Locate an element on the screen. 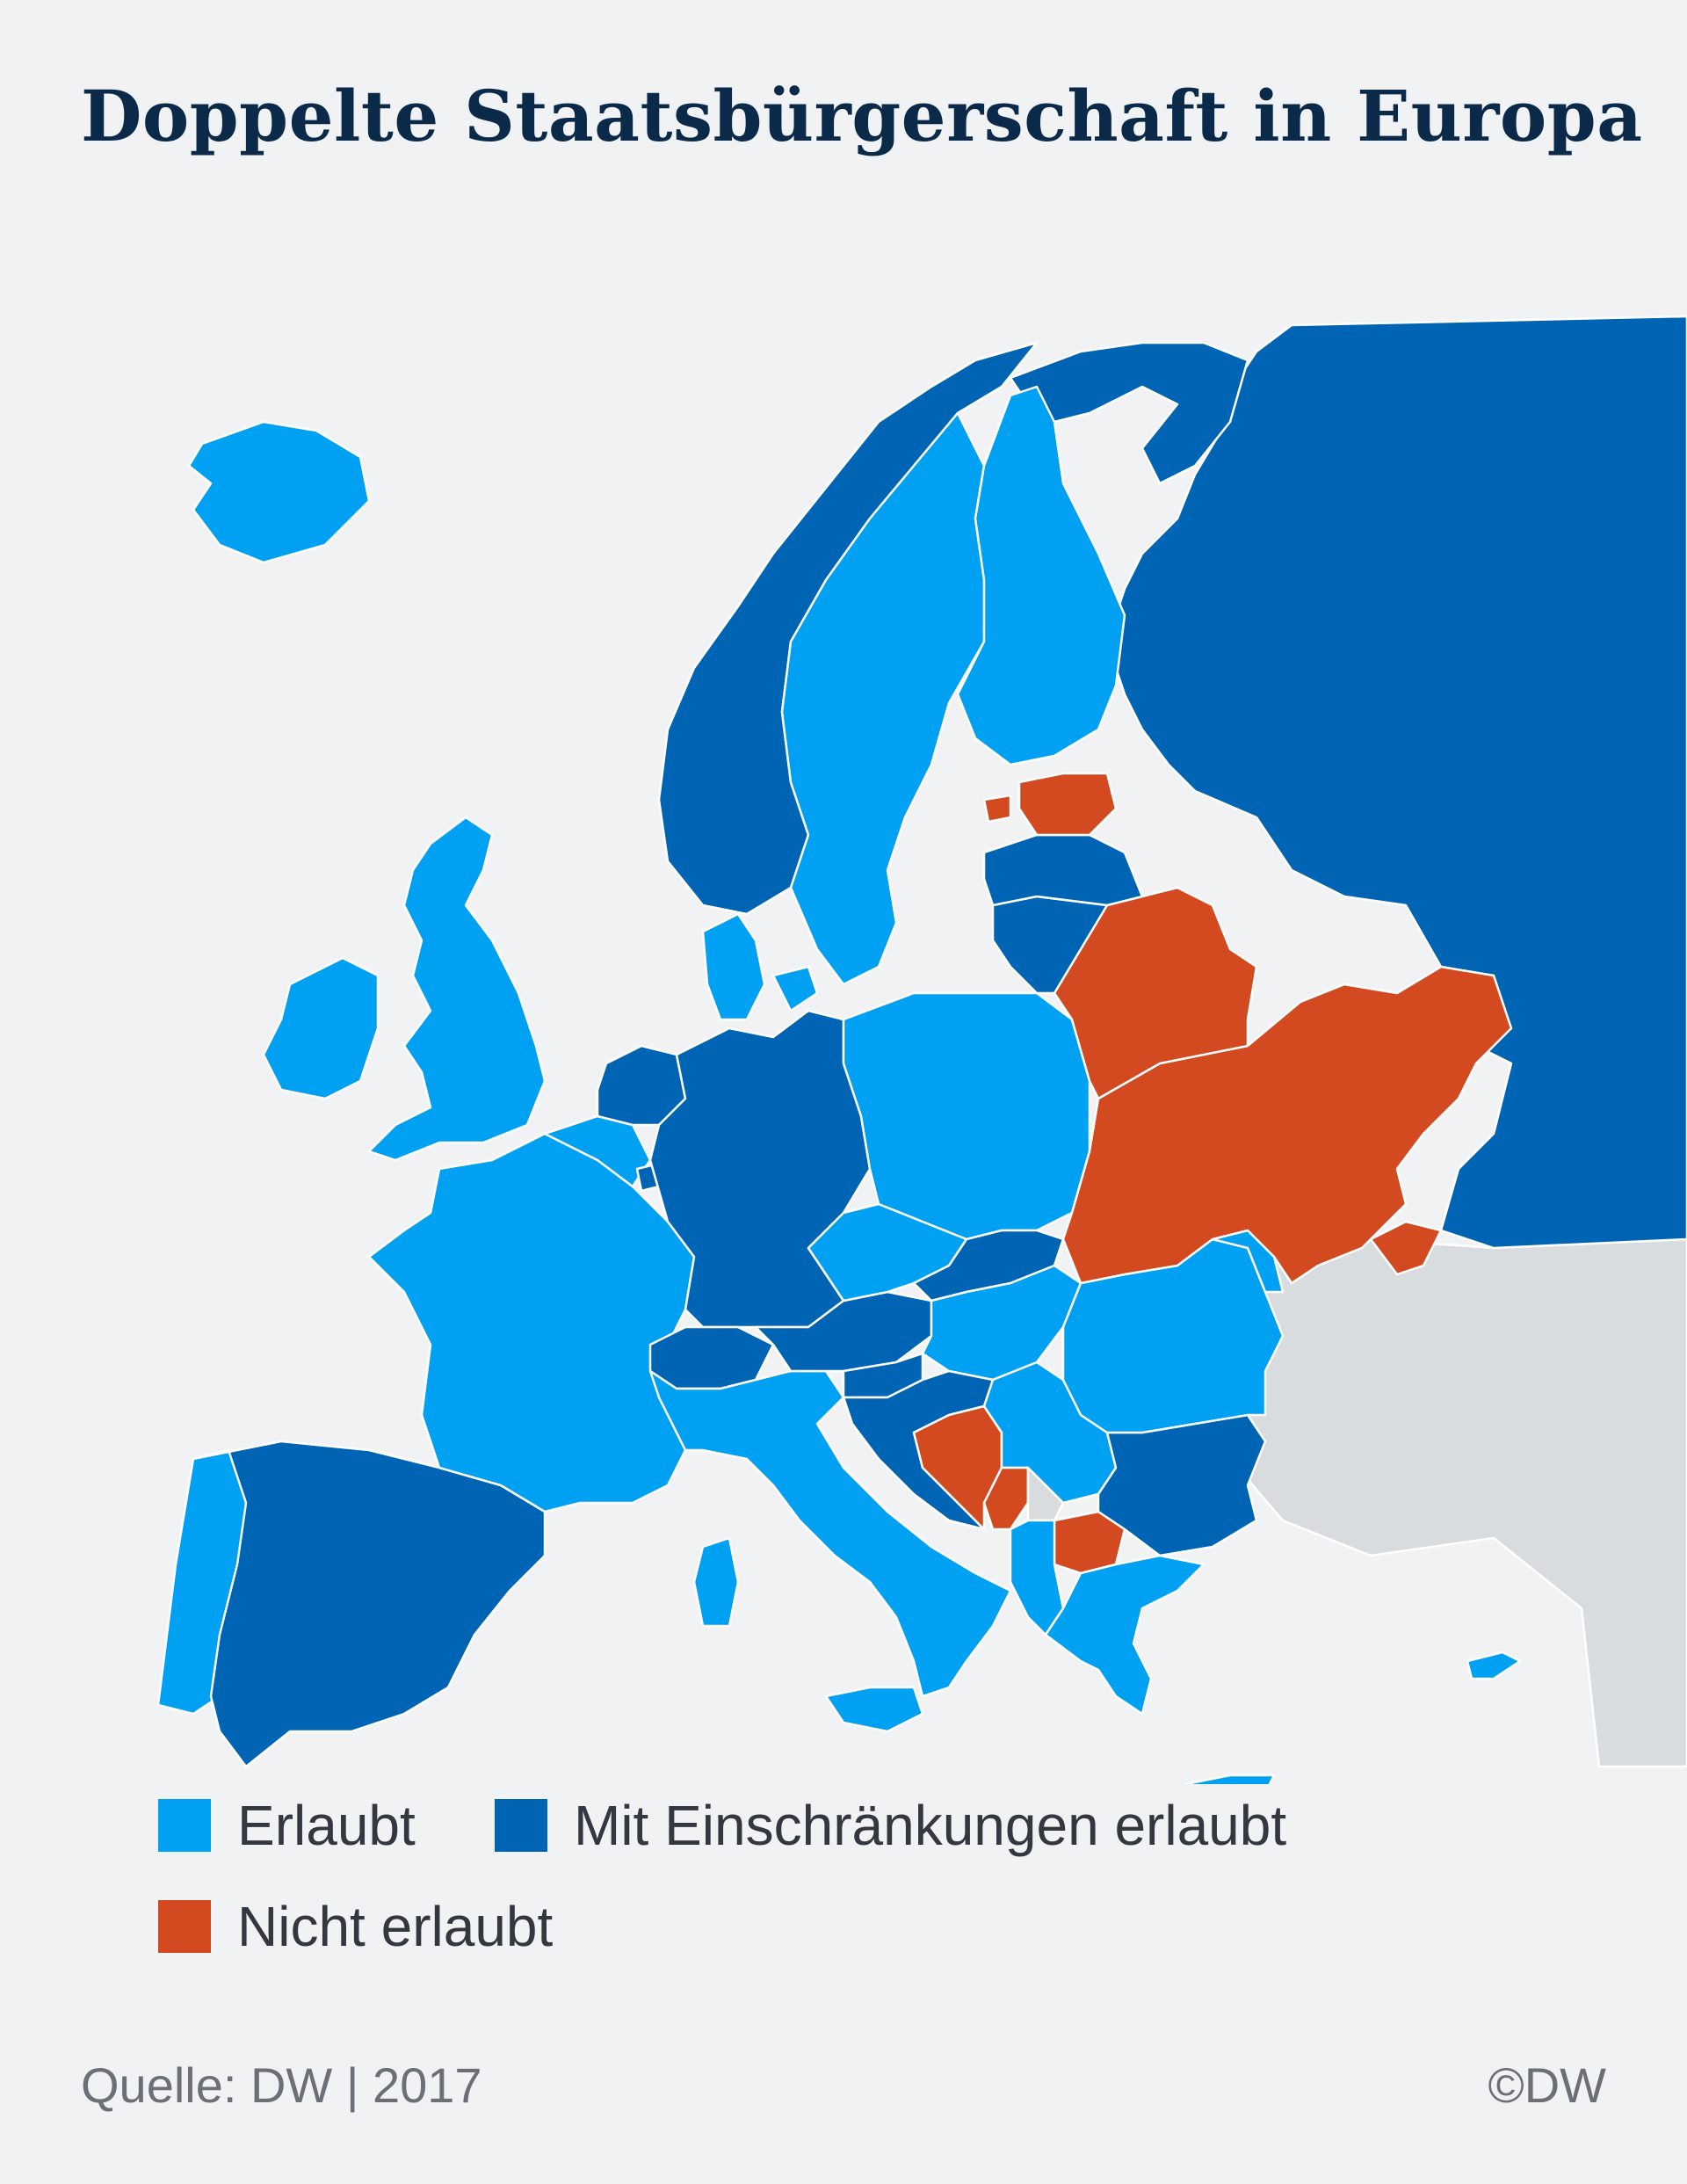  legend-label-eingeschraenkt: Mit Einschränkungen erlaubt is located at coordinates (930, 1826).